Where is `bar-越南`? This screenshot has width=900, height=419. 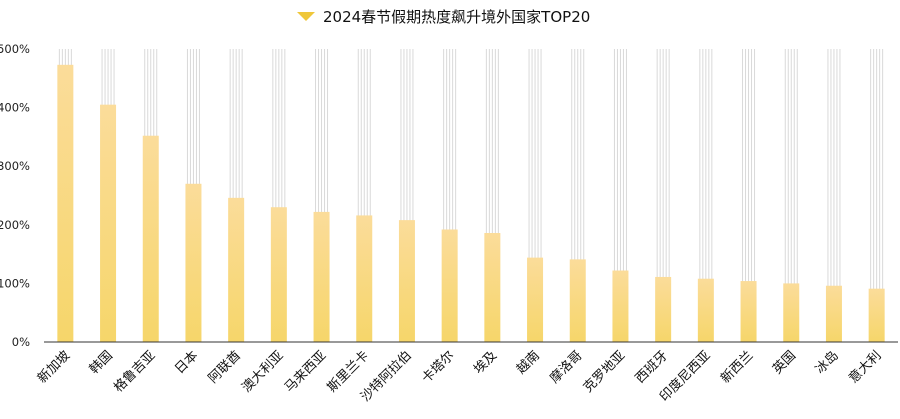 bar-越南 is located at coordinates (535, 299).